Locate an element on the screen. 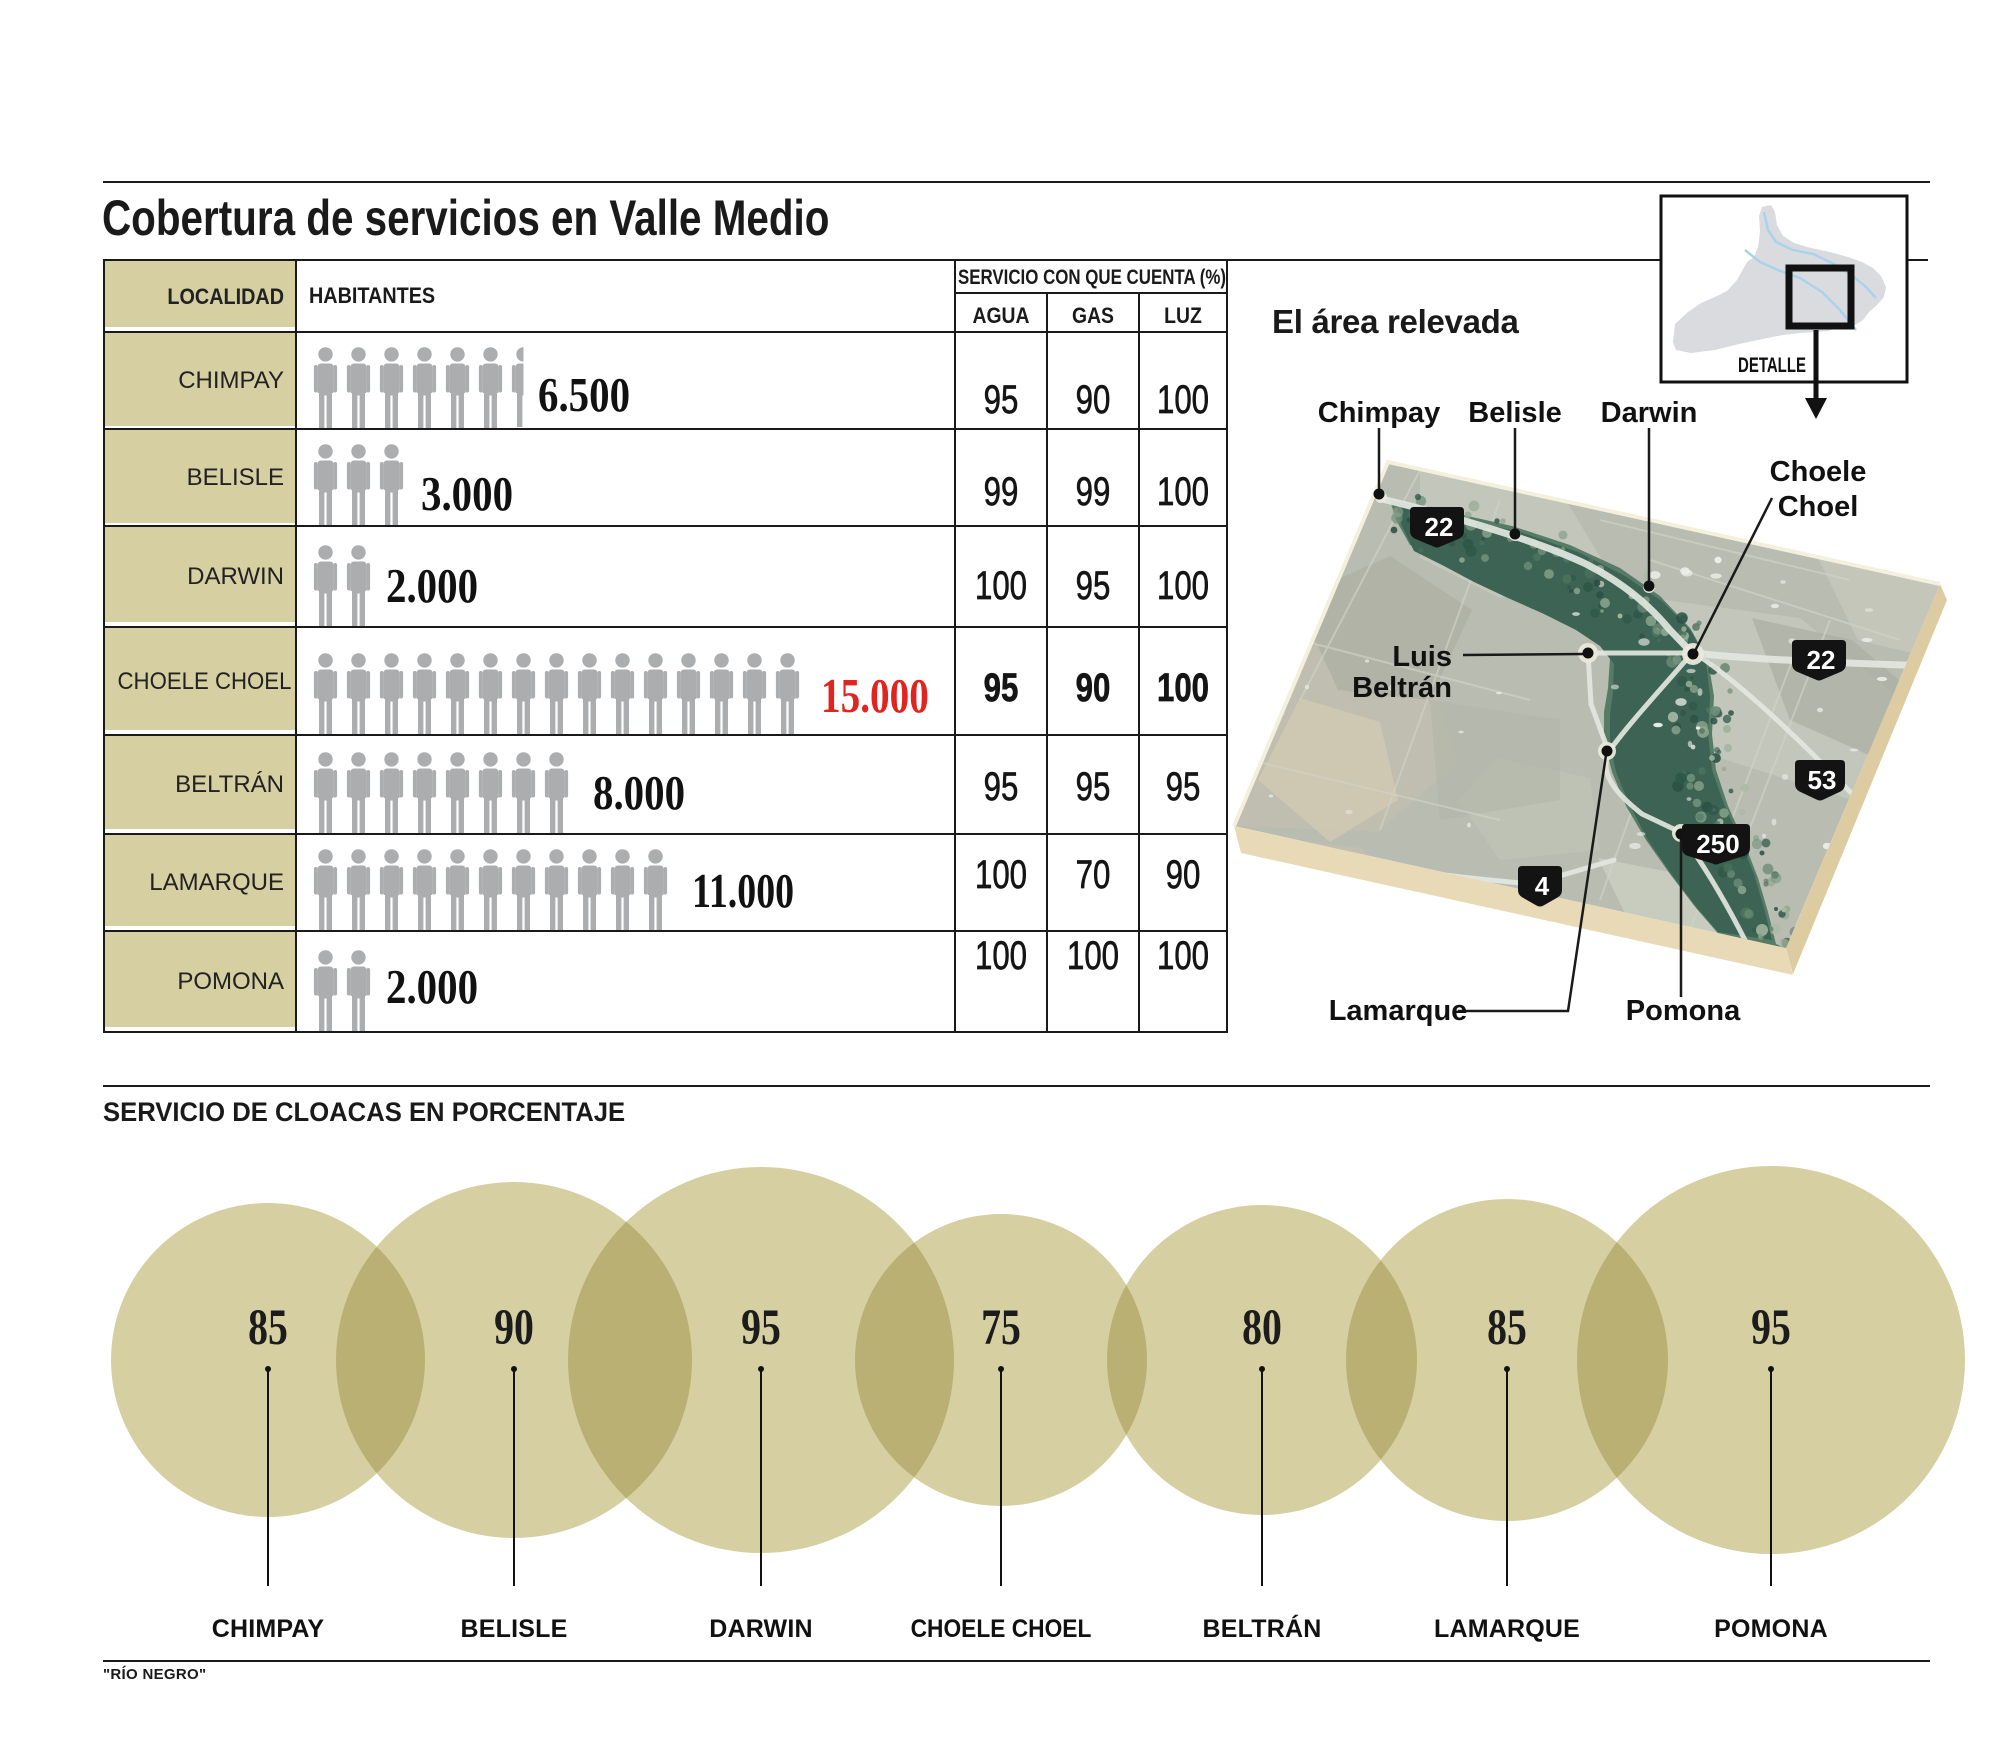  svg-text: Choele is located at coordinates (1818, 472).